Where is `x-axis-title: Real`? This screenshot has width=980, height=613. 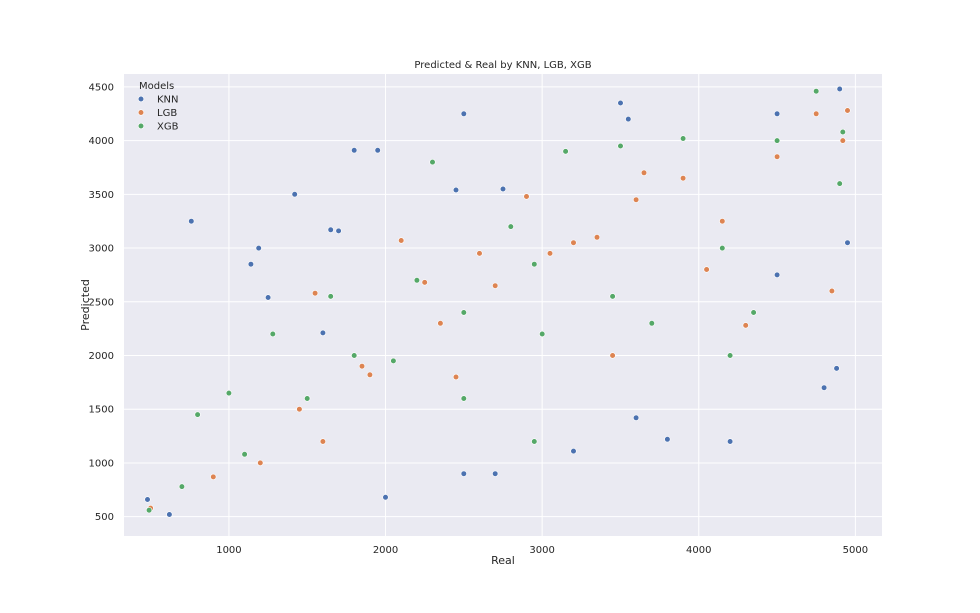
x-axis-title: Real is located at coordinates (503, 560).